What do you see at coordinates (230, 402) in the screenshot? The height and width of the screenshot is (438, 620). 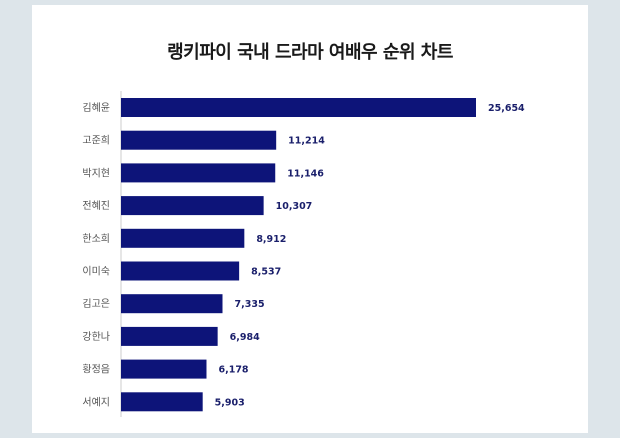 I see `value-label: 5,903` at bounding box center [230, 402].